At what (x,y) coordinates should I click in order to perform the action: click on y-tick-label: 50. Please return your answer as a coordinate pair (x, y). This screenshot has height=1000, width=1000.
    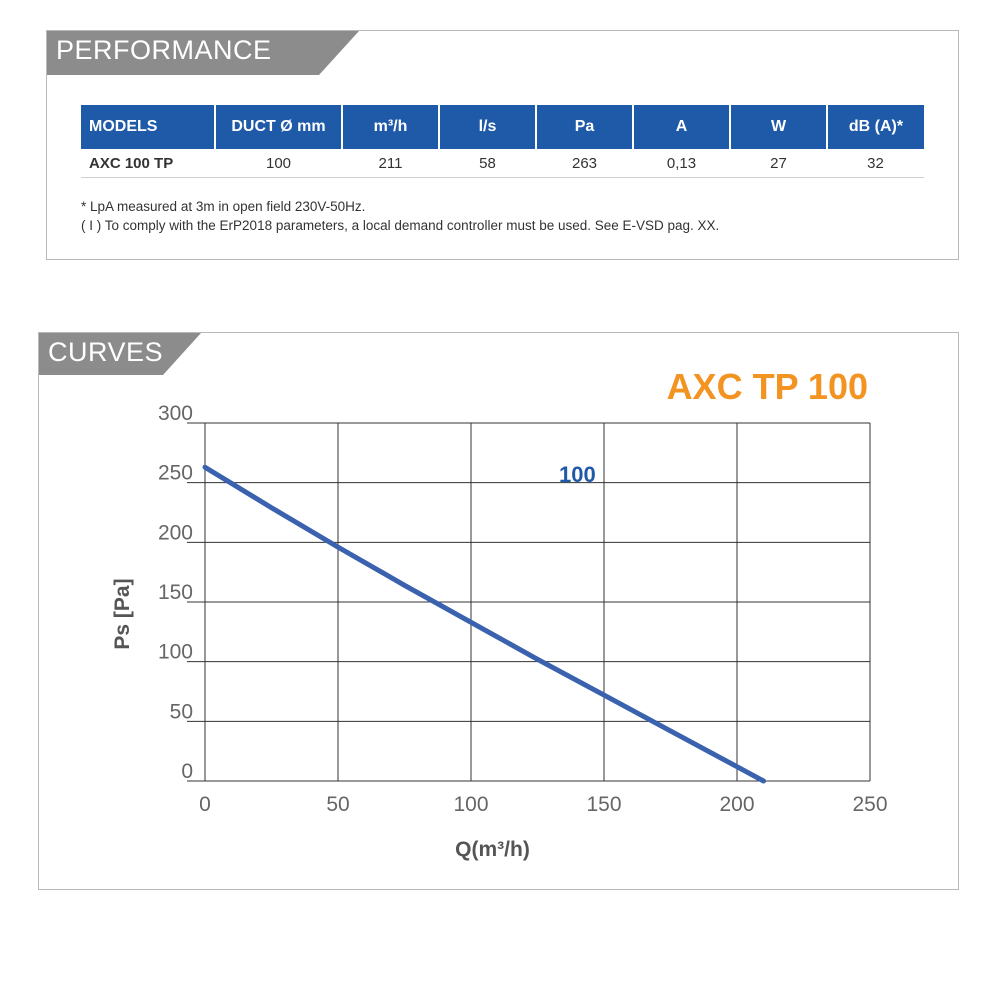
    Looking at the image, I should click on (181, 711).